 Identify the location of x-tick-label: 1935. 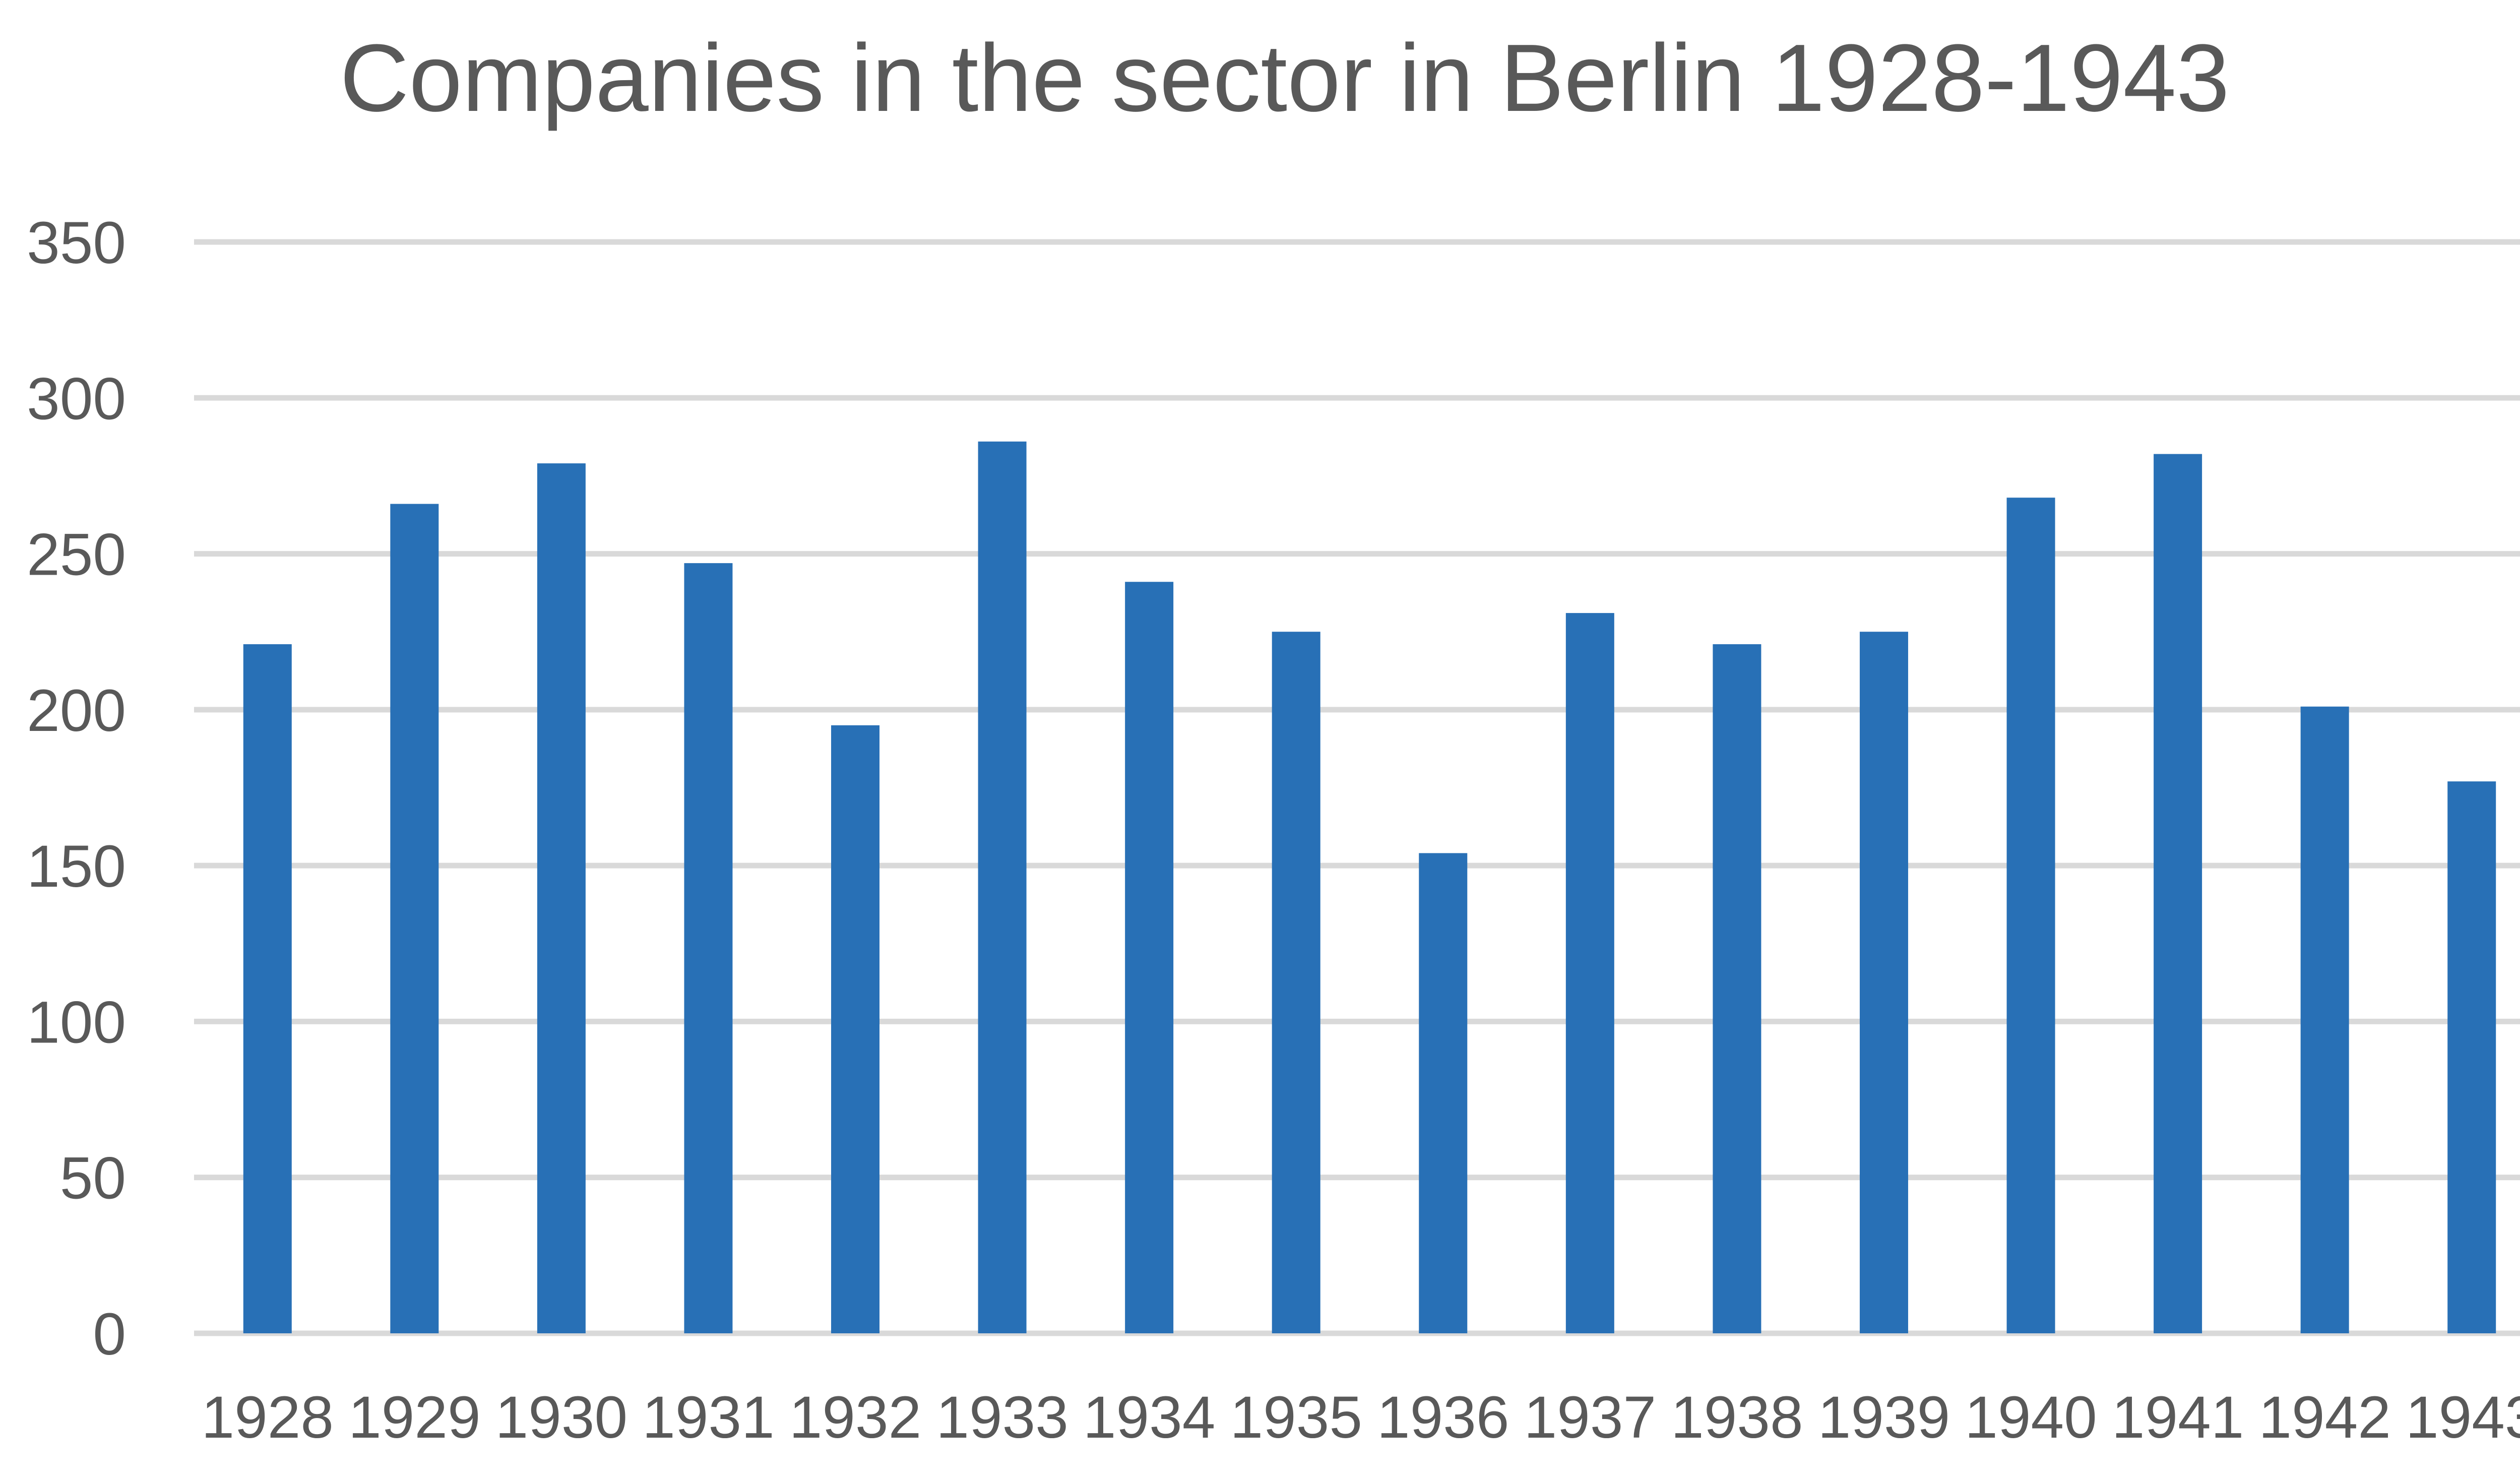
(1296, 1417).